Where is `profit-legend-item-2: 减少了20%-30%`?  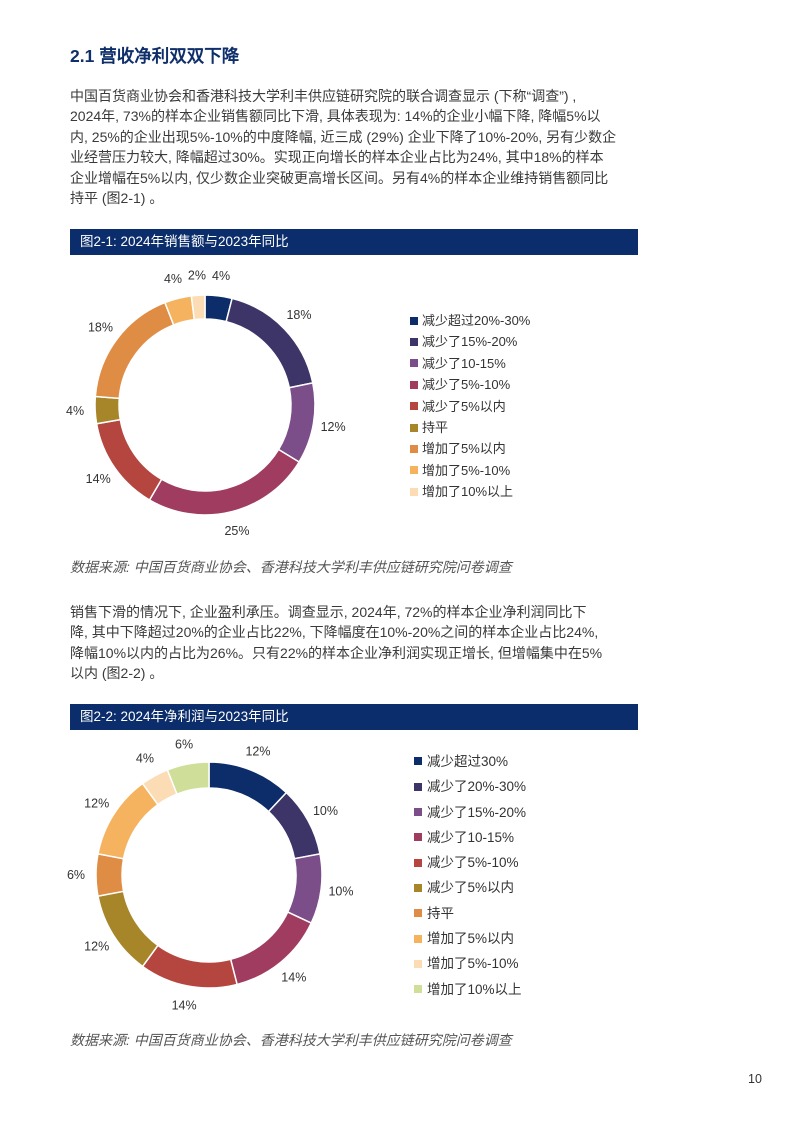 profit-legend-item-2: 减少了20%-30% is located at coordinates (470, 786).